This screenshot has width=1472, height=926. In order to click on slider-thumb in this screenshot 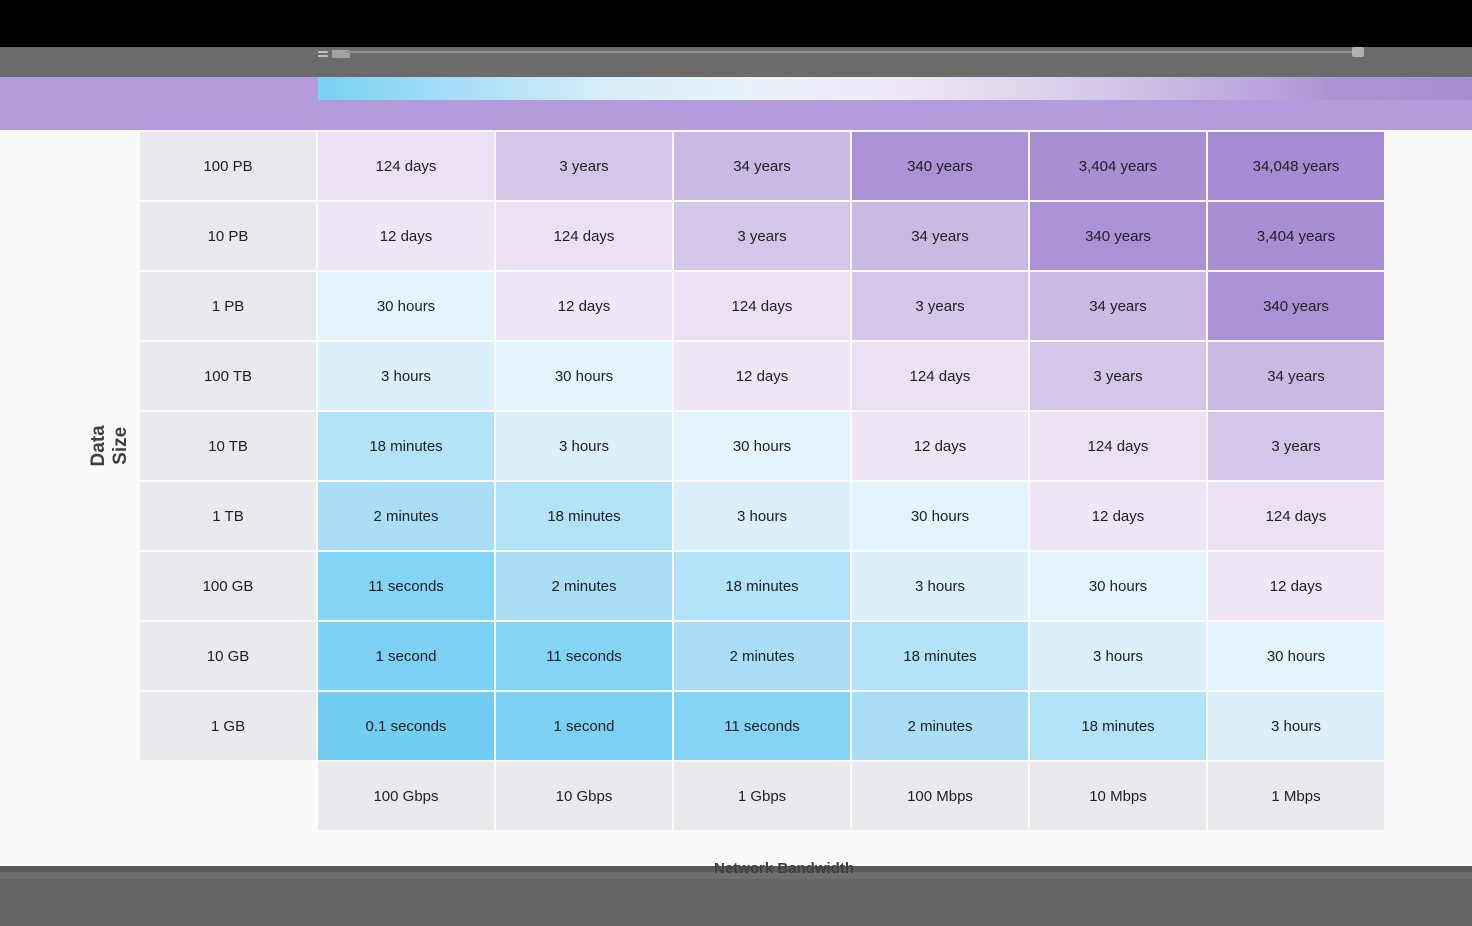, I will do `click(1358, 52)`.